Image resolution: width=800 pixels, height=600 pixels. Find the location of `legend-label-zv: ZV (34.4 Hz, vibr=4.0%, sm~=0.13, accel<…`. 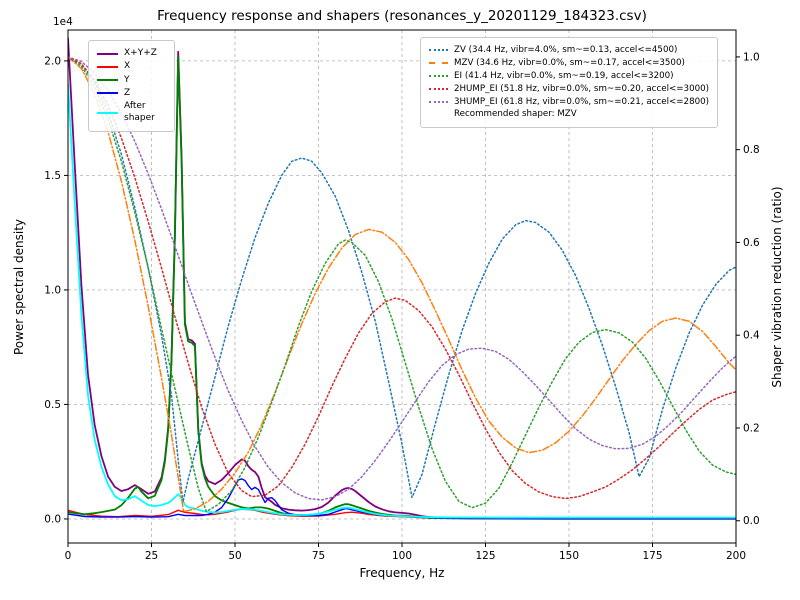

legend-label-zv: ZV (34.4 Hz, vibr=4.0%, sm~=0.13, accel<… is located at coordinates (566, 50).